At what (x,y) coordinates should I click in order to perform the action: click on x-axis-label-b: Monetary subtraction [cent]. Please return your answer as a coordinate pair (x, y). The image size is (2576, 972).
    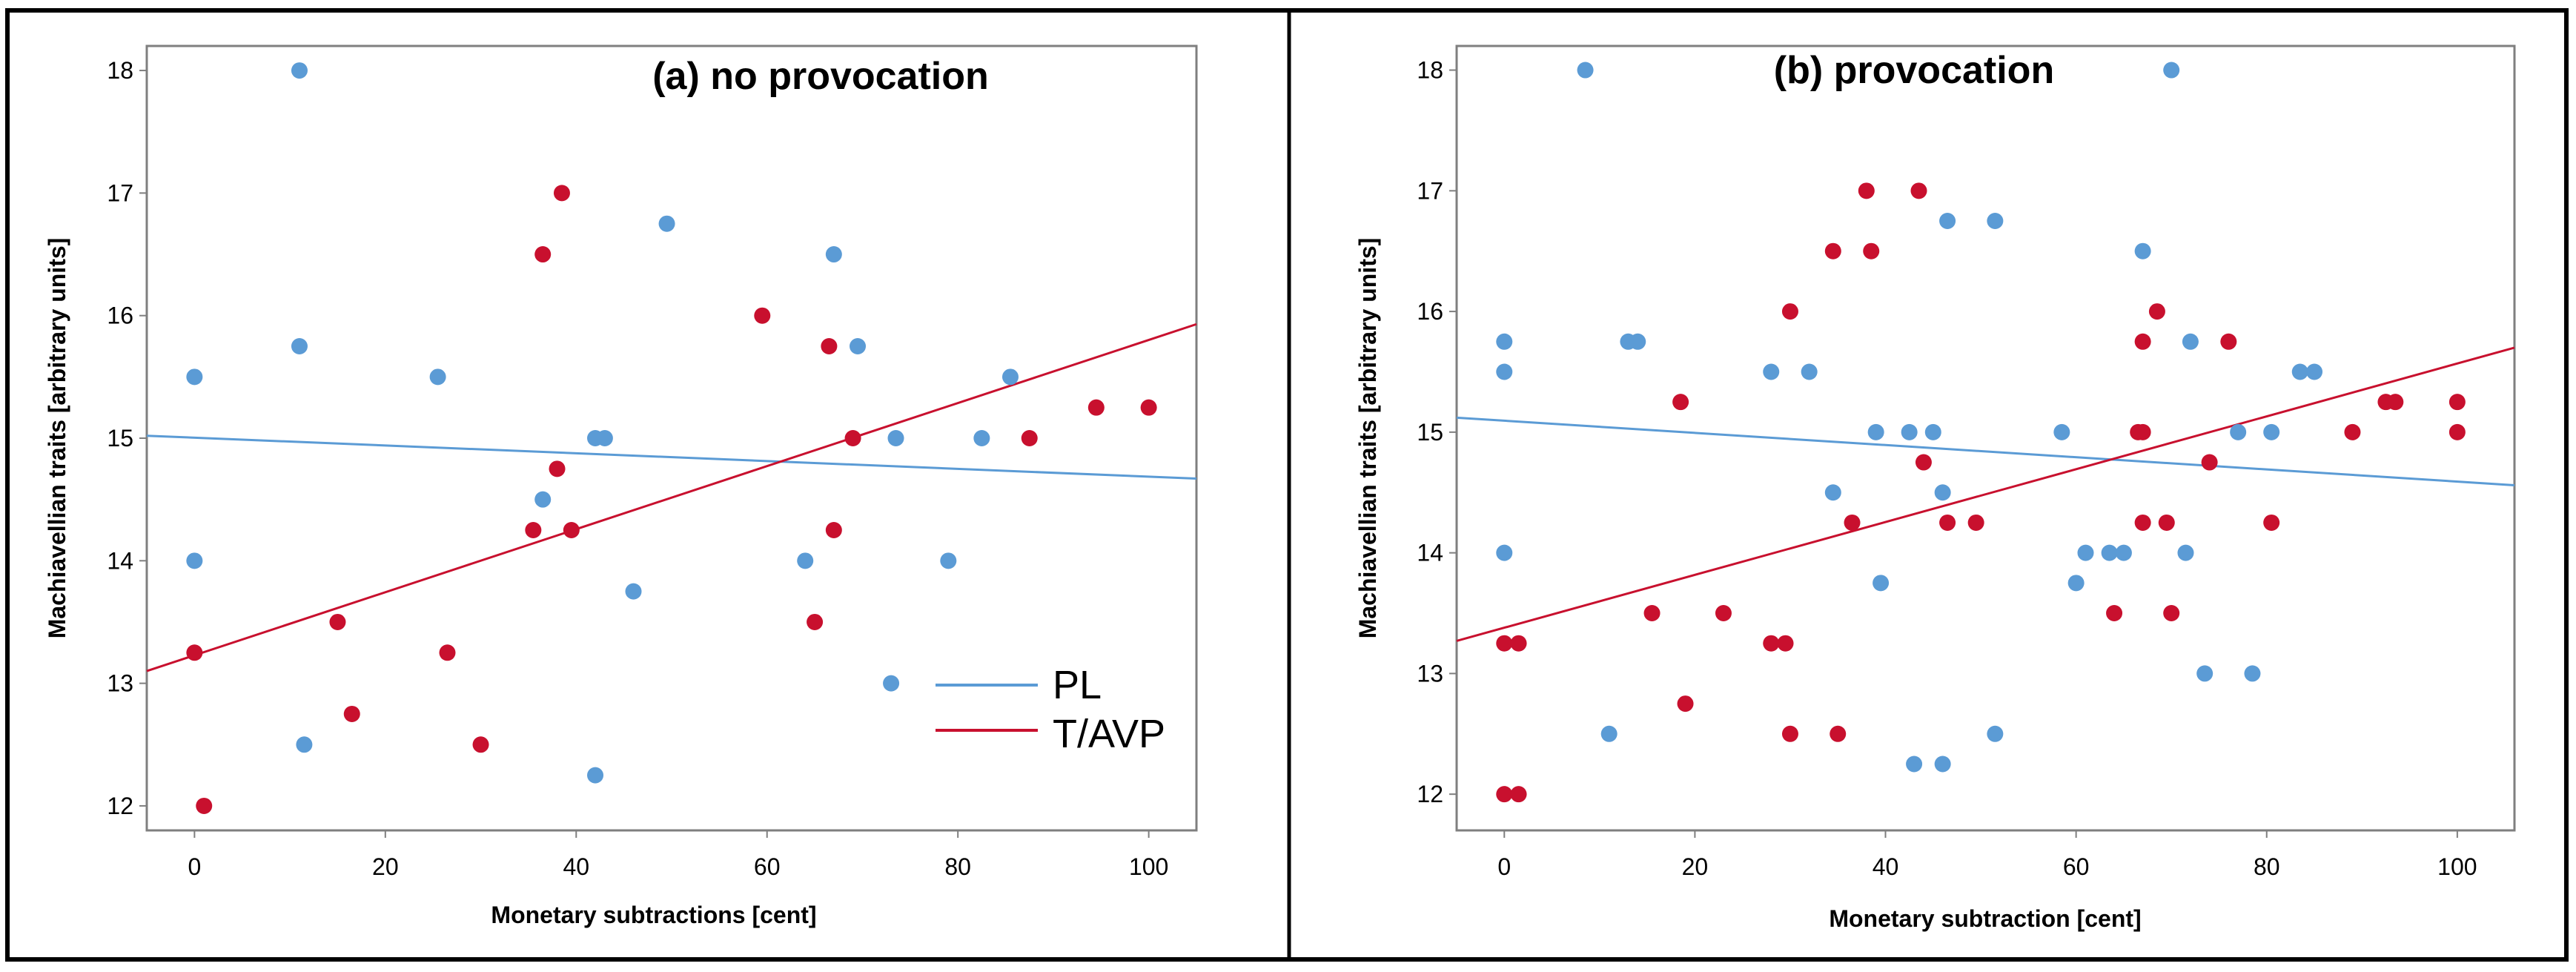
    Looking at the image, I should click on (1985, 918).